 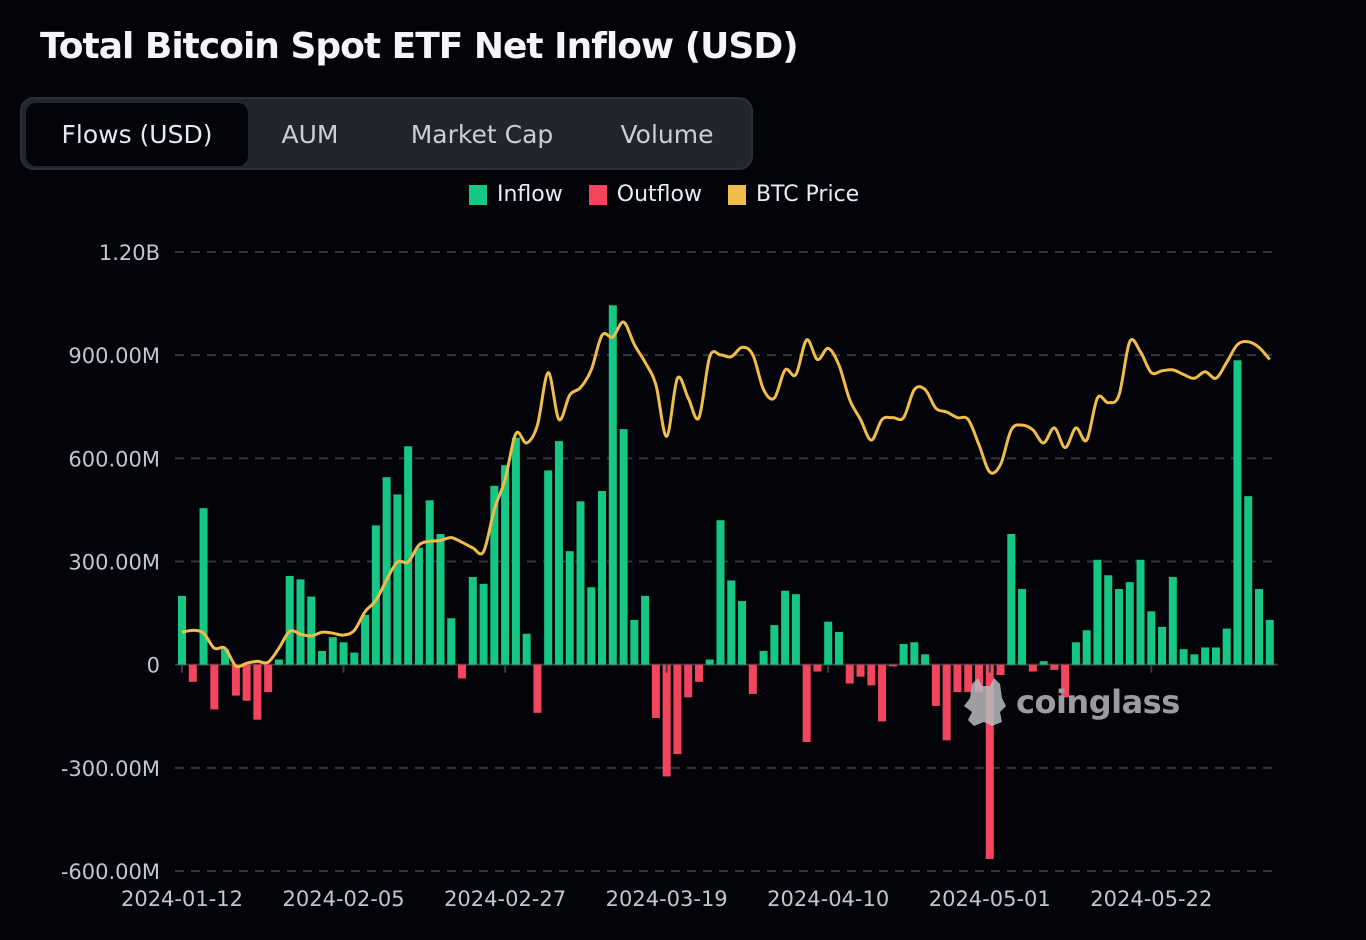 I want to click on coinglass-watermark: coinglass, so click(x=1071, y=702).